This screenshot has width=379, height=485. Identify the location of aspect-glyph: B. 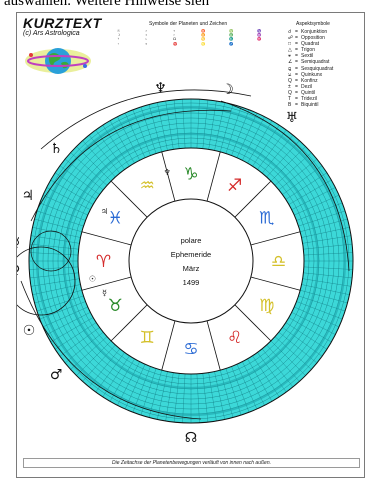
(290, 105).